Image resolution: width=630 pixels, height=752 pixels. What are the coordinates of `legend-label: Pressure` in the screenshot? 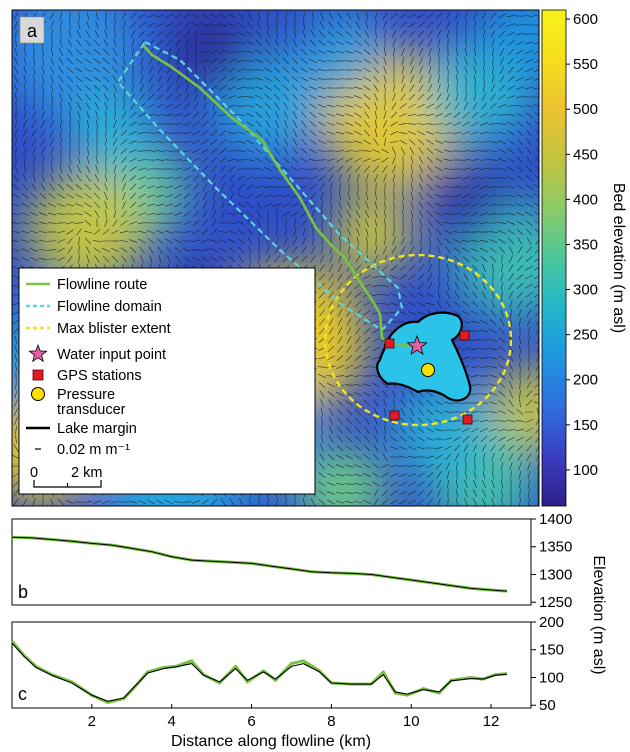 It's located at (86, 395).